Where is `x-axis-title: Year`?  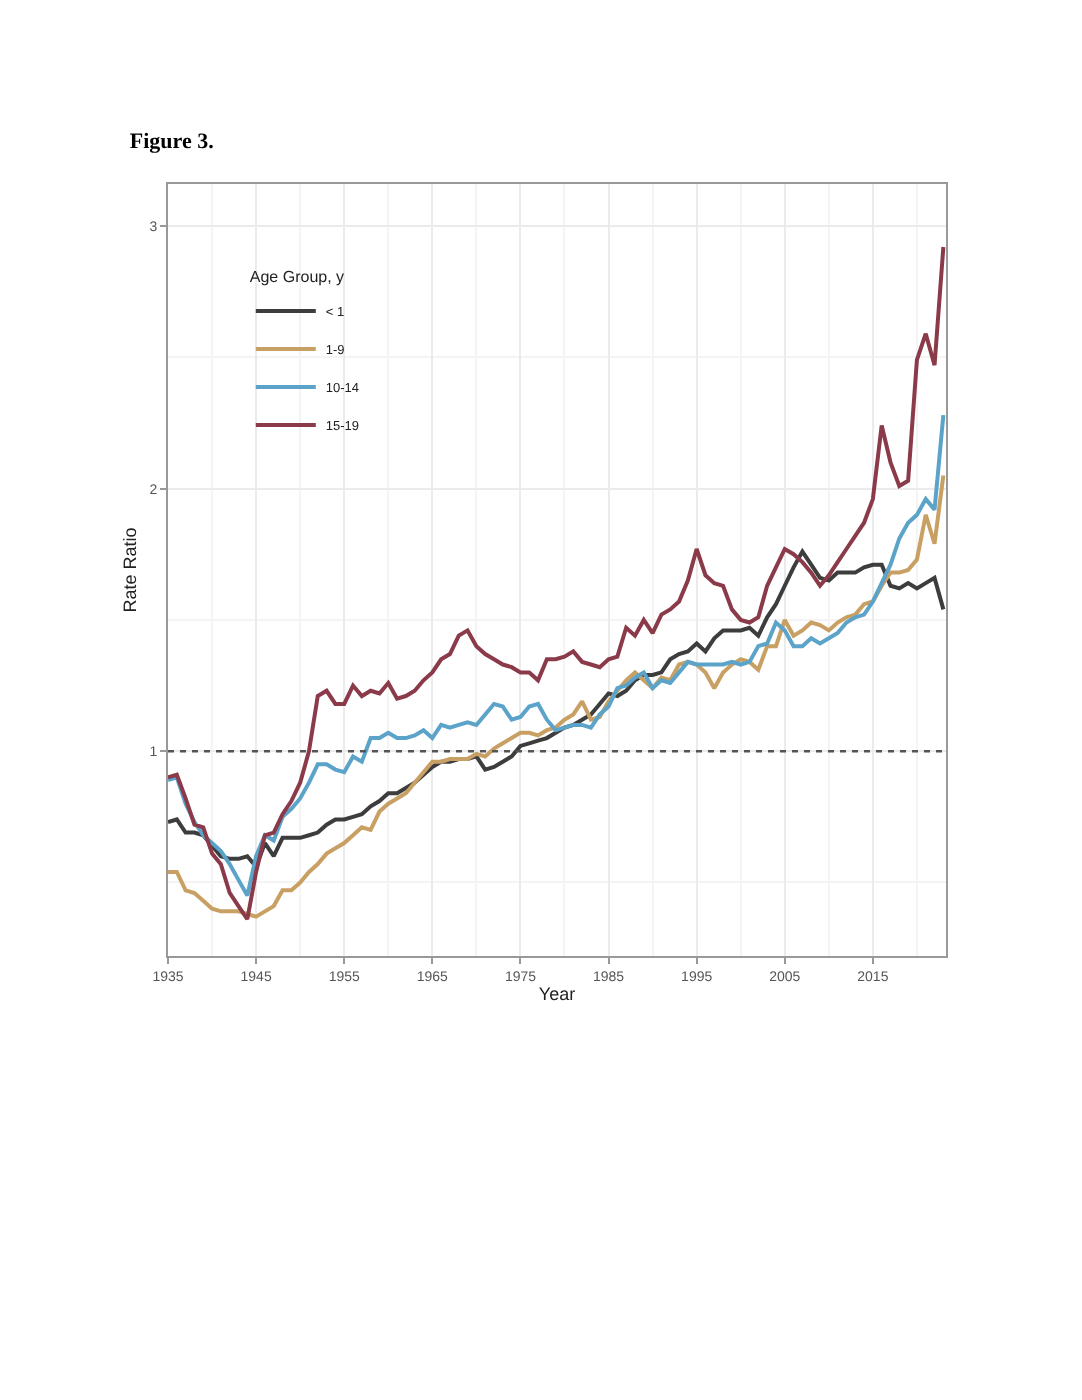
x-axis-title: Year is located at coordinates (557, 994).